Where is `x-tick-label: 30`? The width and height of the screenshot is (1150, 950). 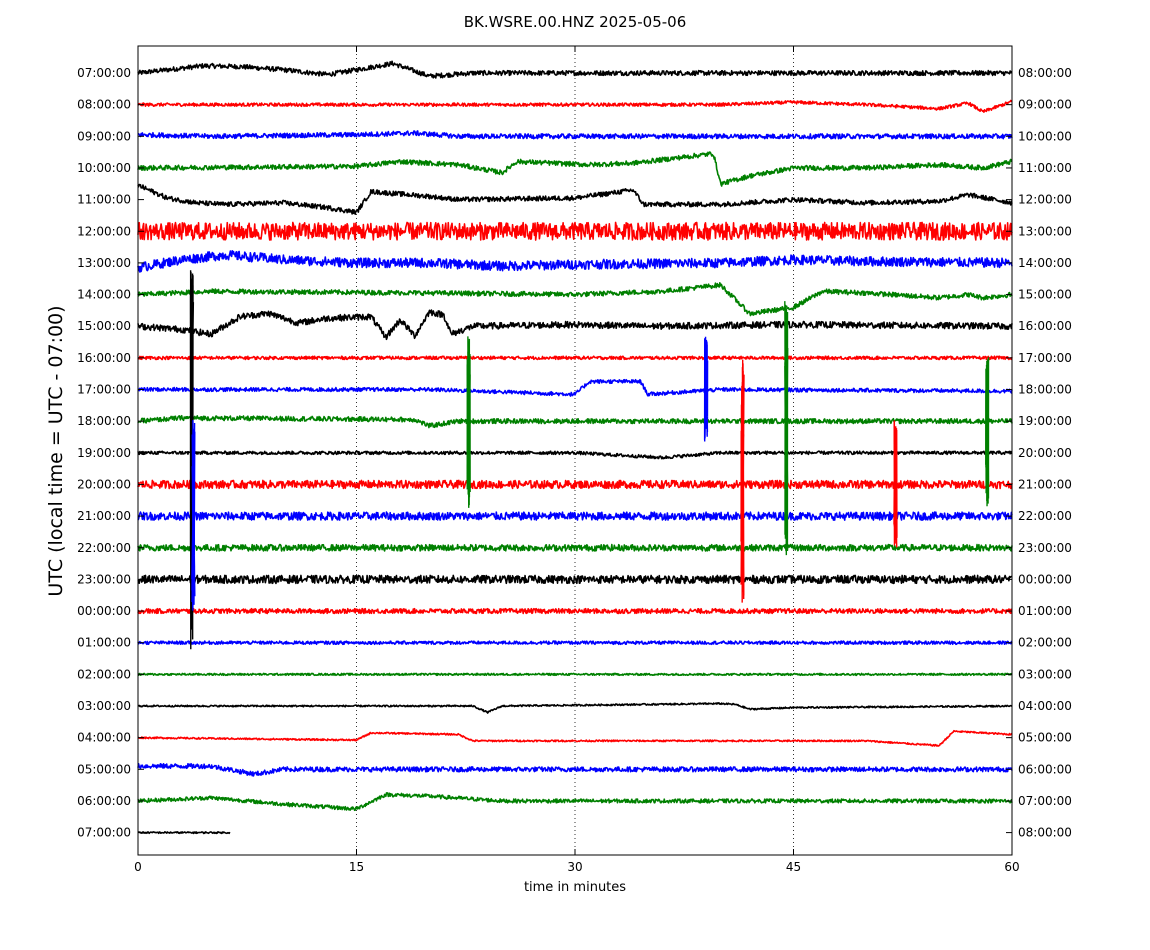 x-tick-label: 30 is located at coordinates (574, 867).